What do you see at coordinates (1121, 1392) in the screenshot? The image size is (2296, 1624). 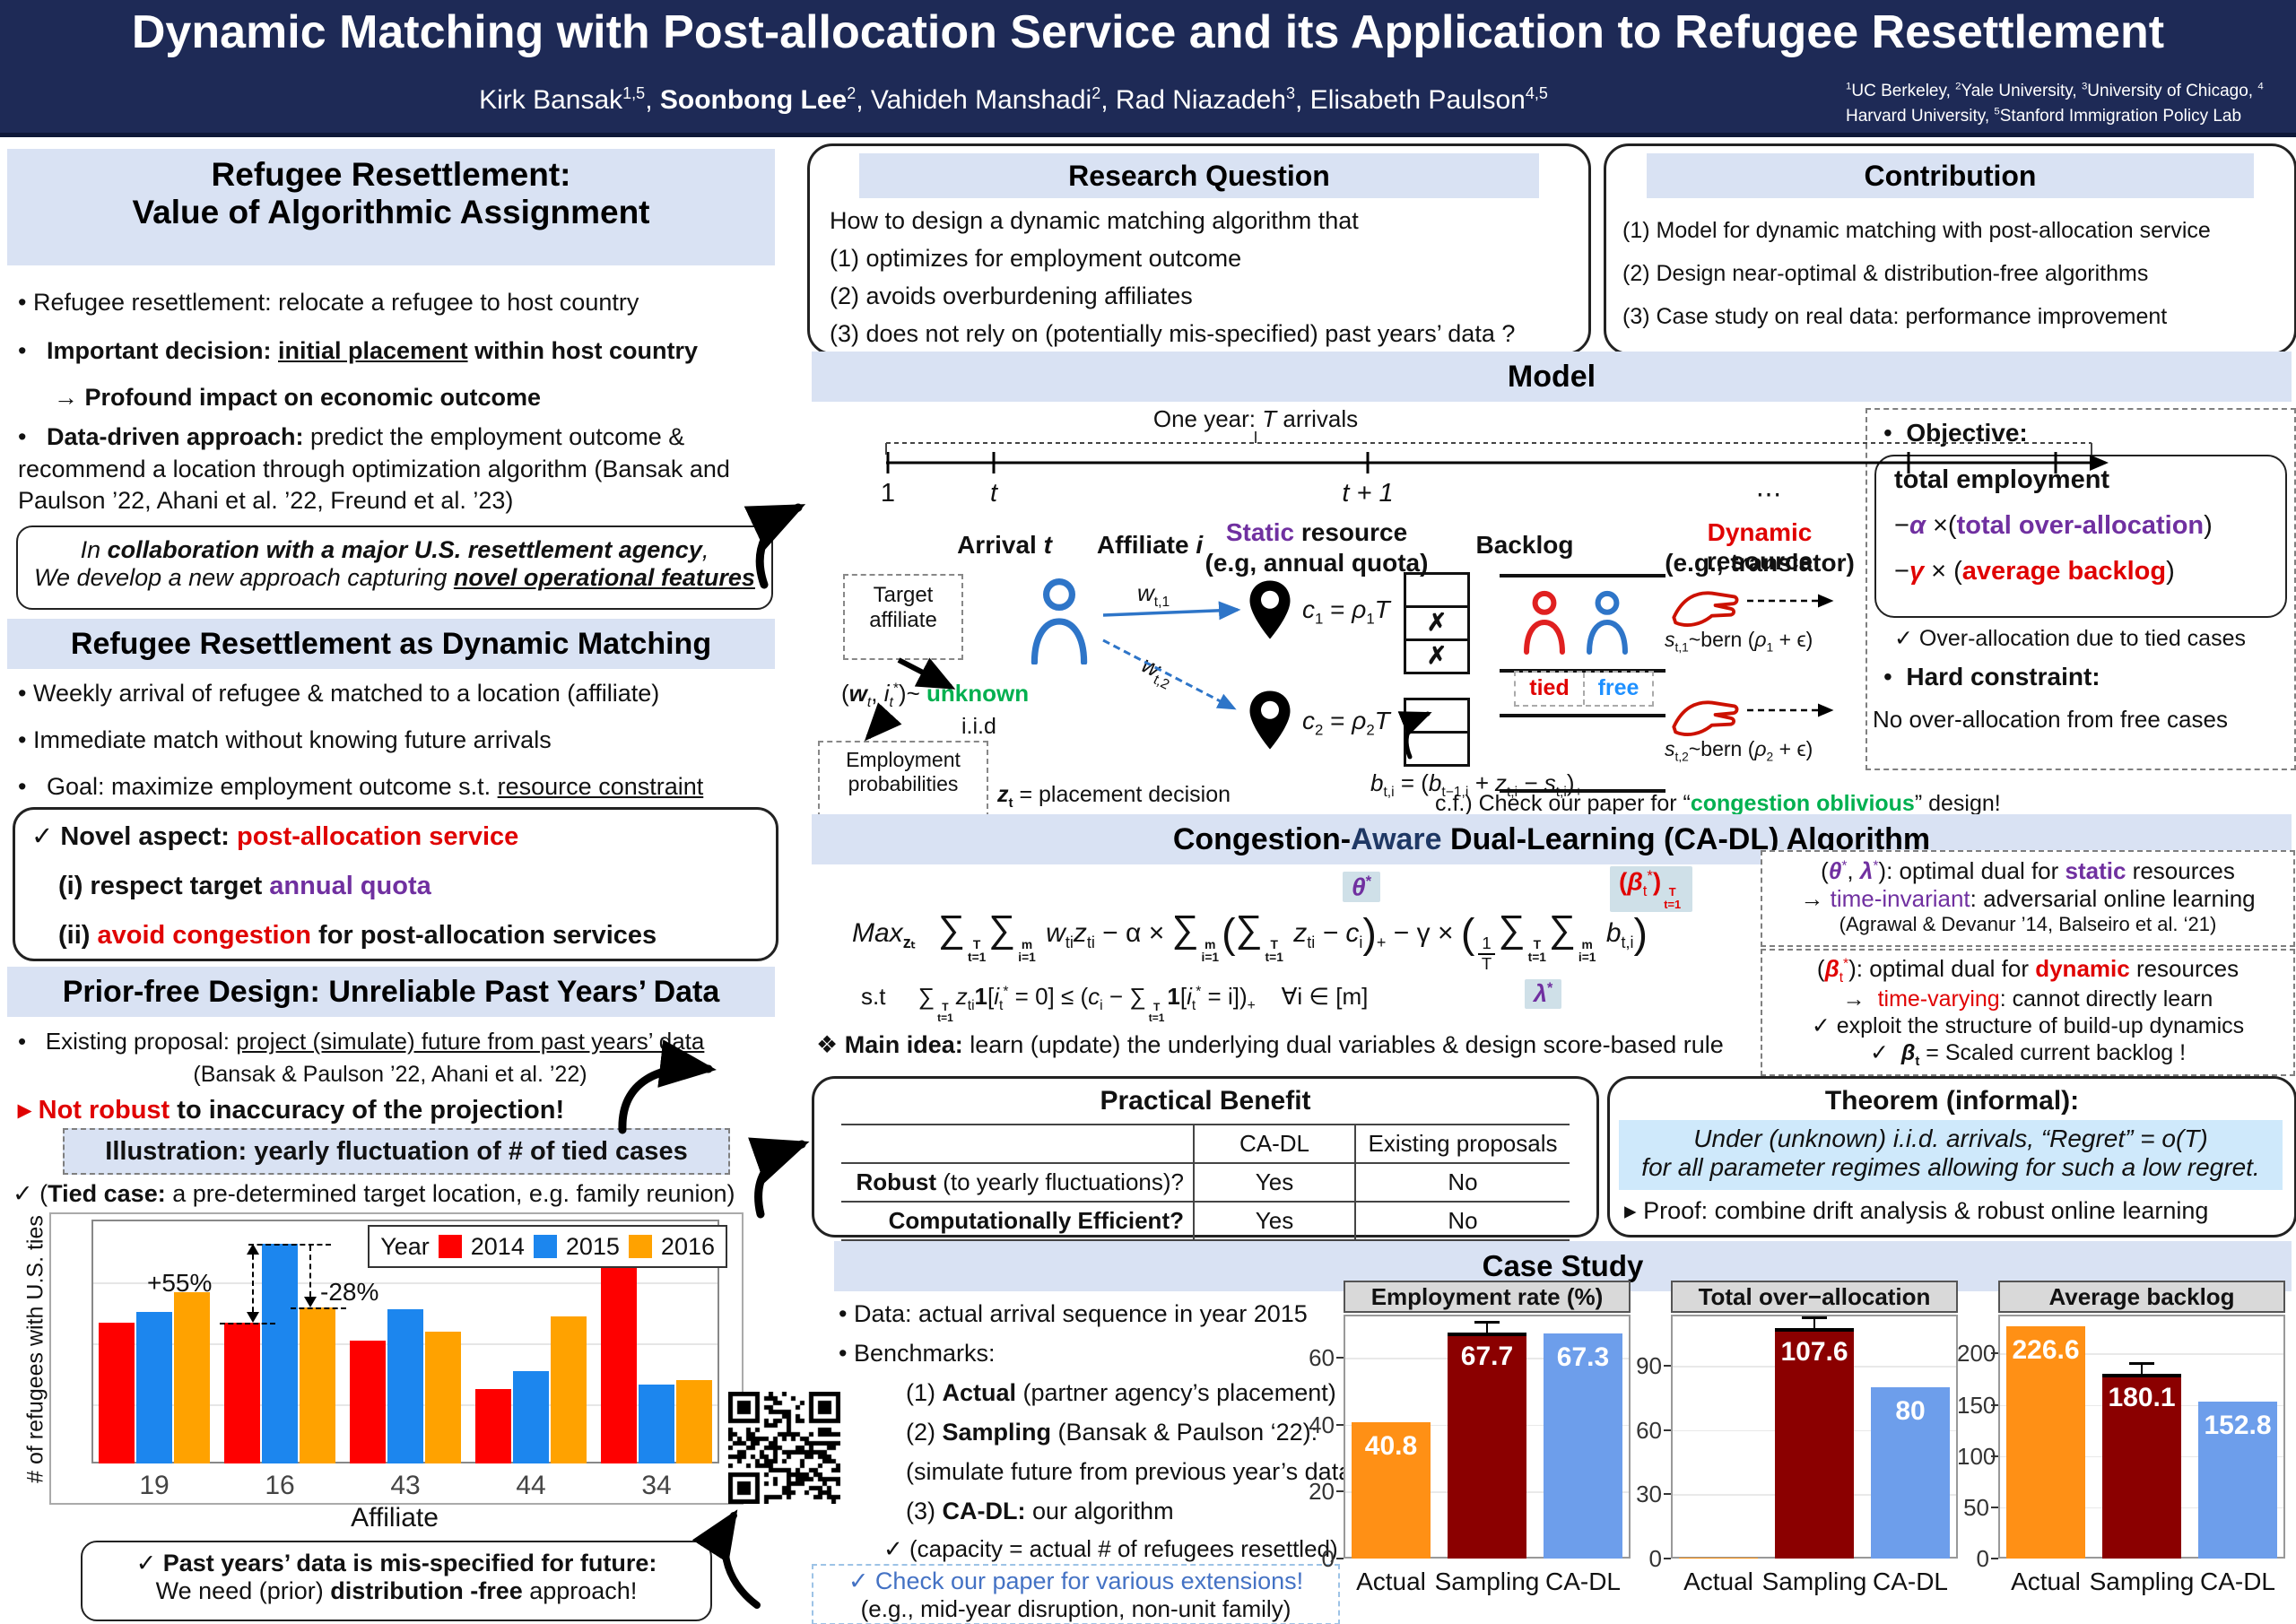 I see `case-benchmark-1: (1) Actual (partner agency’s placement)` at bounding box center [1121, 1392].